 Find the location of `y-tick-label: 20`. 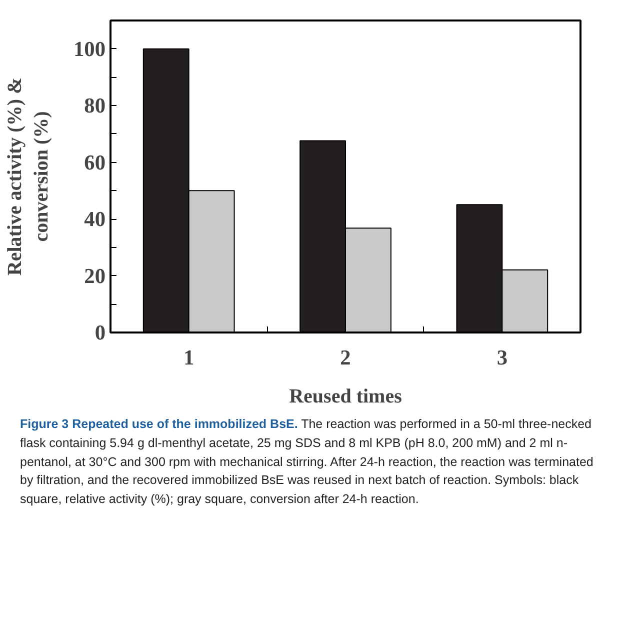

y-tick-label: 20 is located at coordinates (95, 276).